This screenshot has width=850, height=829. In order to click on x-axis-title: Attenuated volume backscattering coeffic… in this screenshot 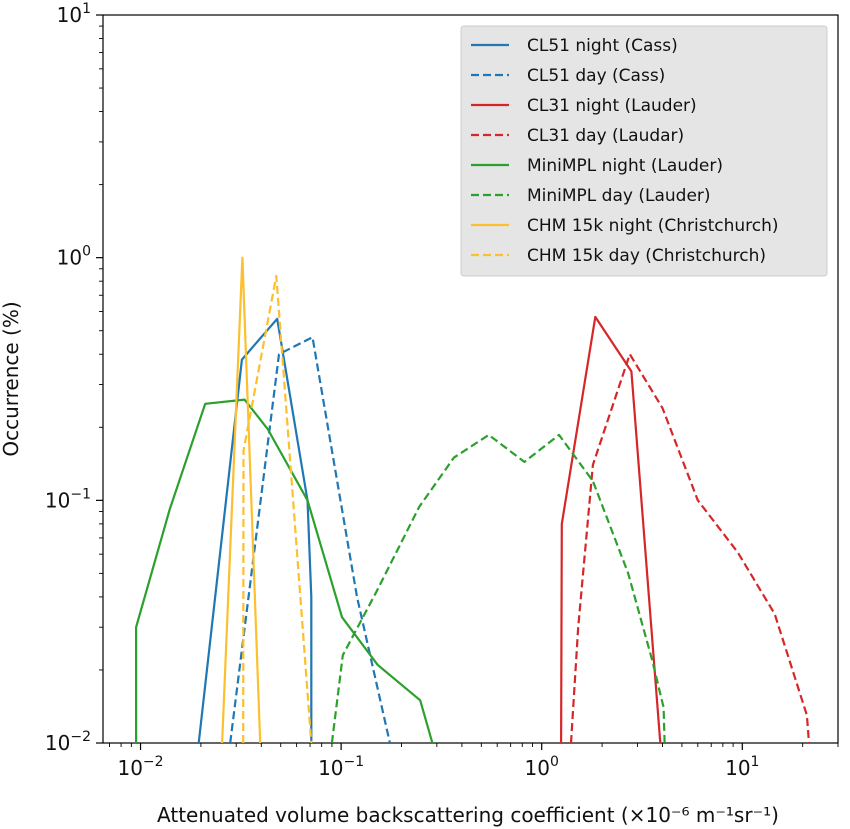, I will do `click(468, 815)`.